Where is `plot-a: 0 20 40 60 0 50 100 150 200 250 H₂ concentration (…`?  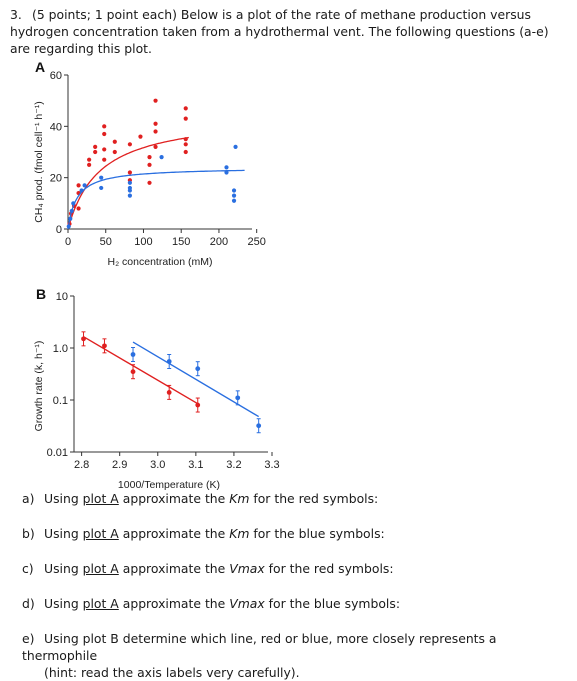 plot-a: 0 20 40 60 0 50 100 150 200 250 H₂ concentration (… is located at coordinates (149, 169).